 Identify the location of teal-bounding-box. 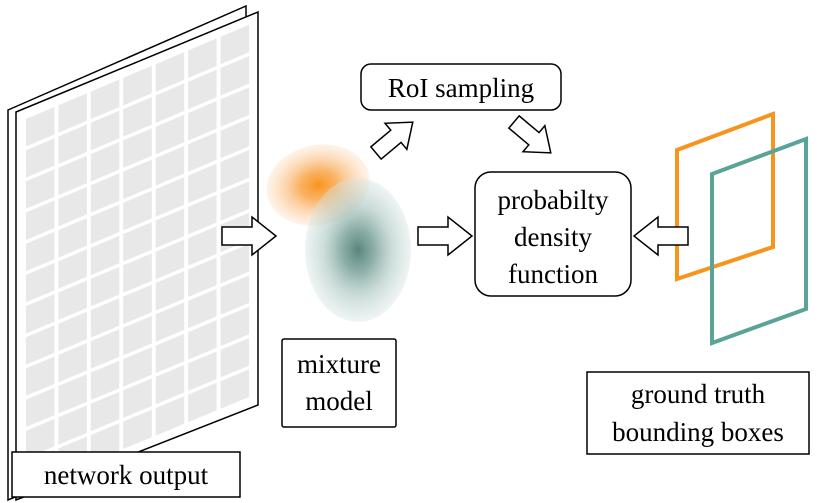
(759, 241).